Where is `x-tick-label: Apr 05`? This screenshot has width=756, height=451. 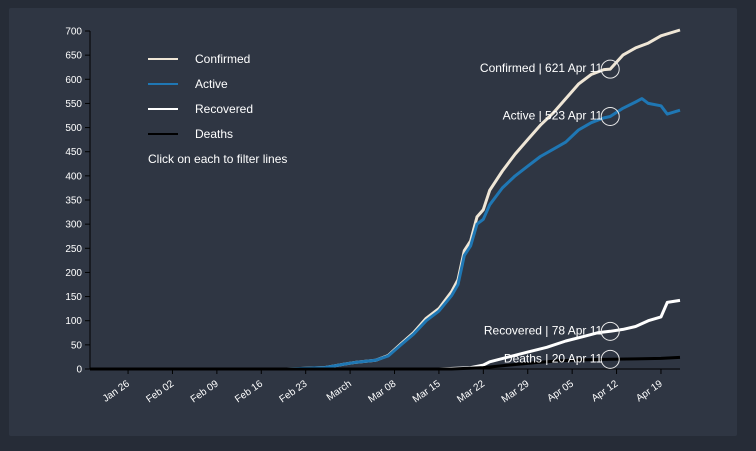
x-tick-label: Apr 05 is located at coordinates (560, 391).